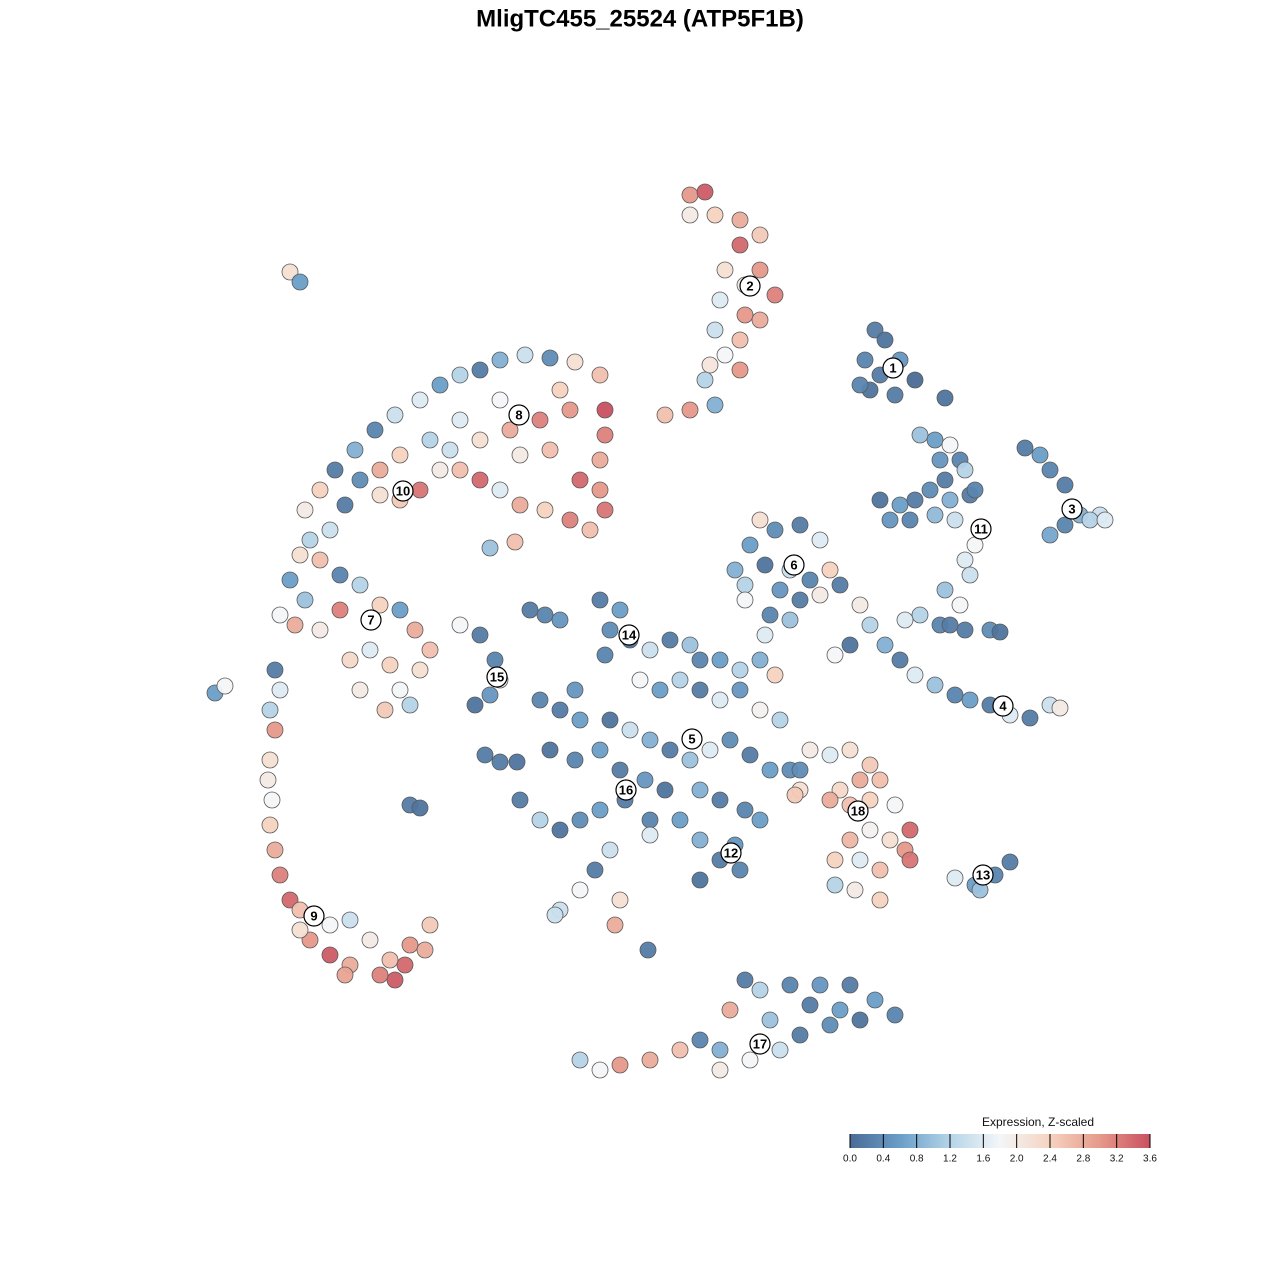  What do you see at coordinates (1083, 1159) in the screenshot?
I see `colorbar-tick-label: 2.8` at bounding box center [1083, 1159].